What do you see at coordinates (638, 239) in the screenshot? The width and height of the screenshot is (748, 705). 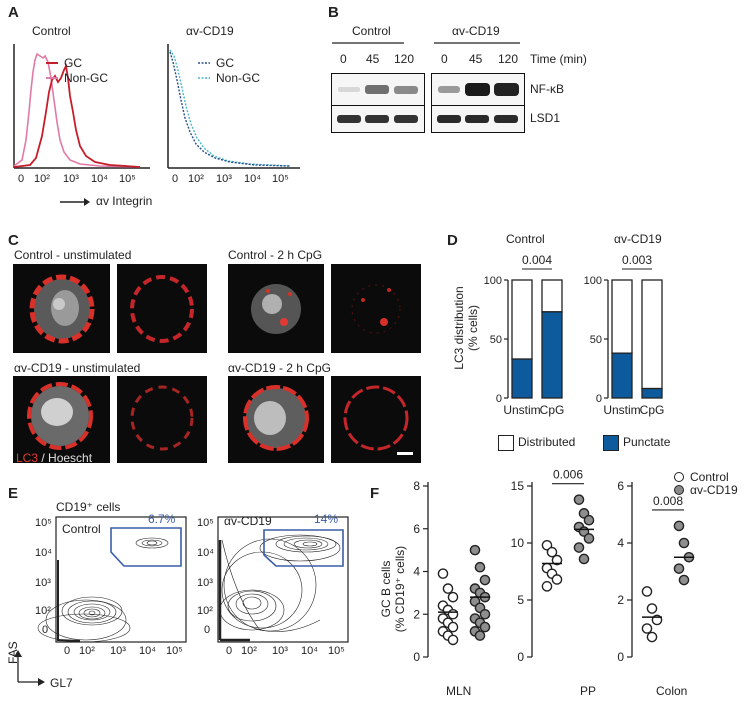 I see `panel-d-cd19-title: αv-CD19` at bounding box center [638, 239].